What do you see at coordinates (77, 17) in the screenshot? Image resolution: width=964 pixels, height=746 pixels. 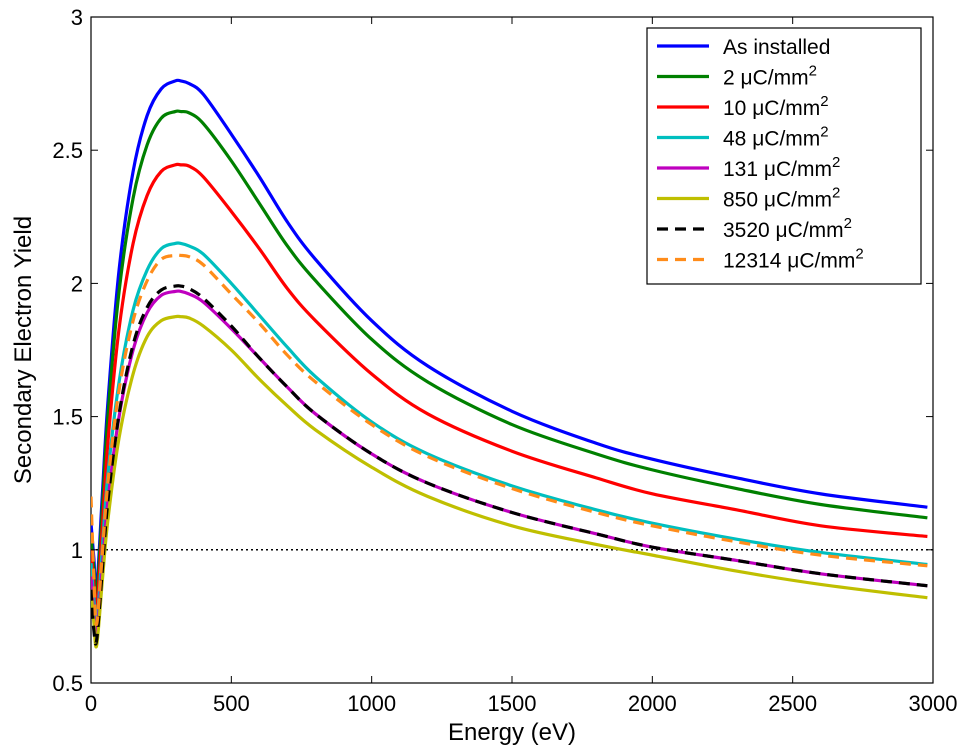 I see `y-tick-label: 3` at bounding box center [77, 17].